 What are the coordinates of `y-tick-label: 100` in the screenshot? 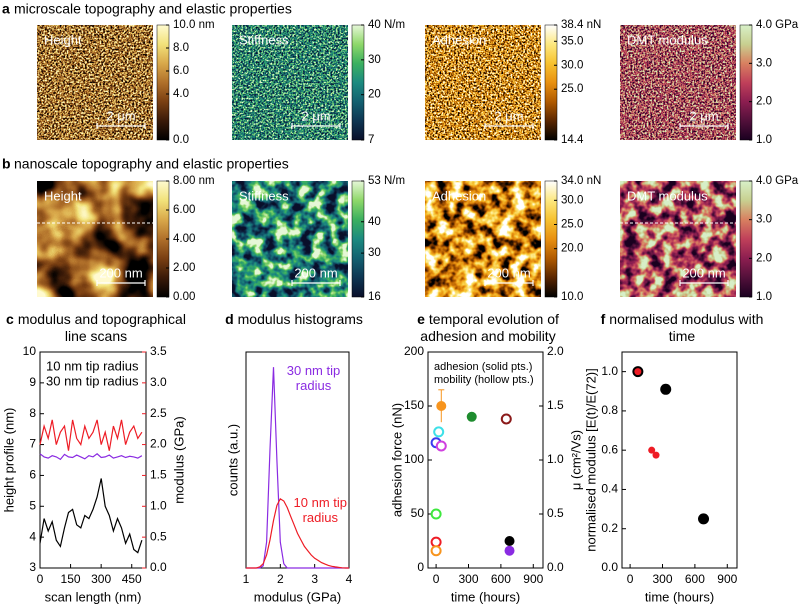 It's located at (414, 459).